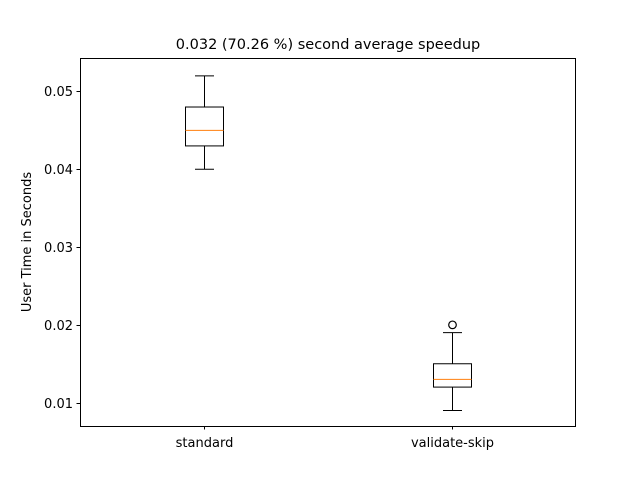  Describe the element at coordinates (335, 438) in the screenshot. I see `x-axis: standard validate-skip` at that location.